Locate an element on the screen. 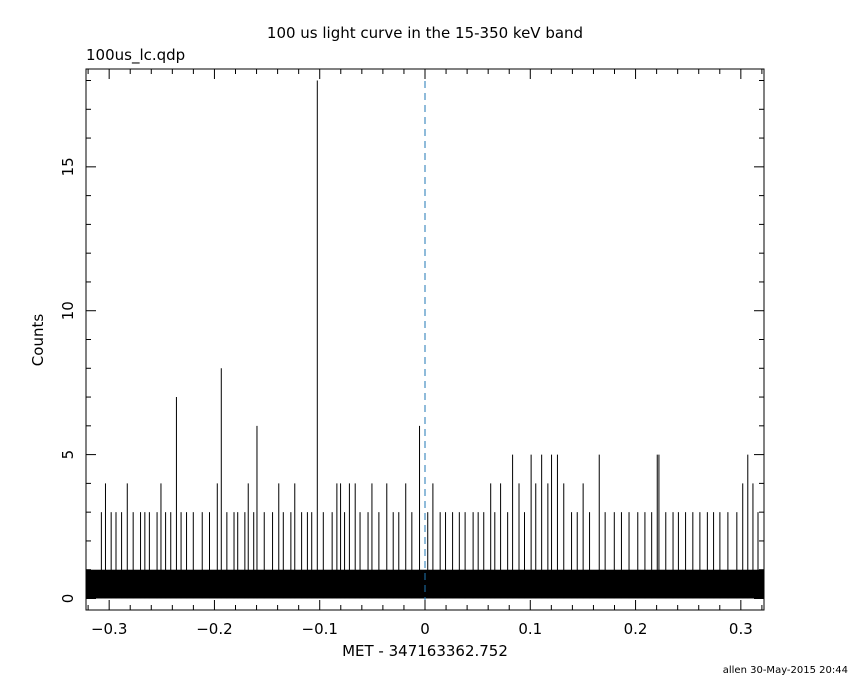 This screenshot has width=850, height=680. x-tick-label: 0 is located at coordinates (425, 629).